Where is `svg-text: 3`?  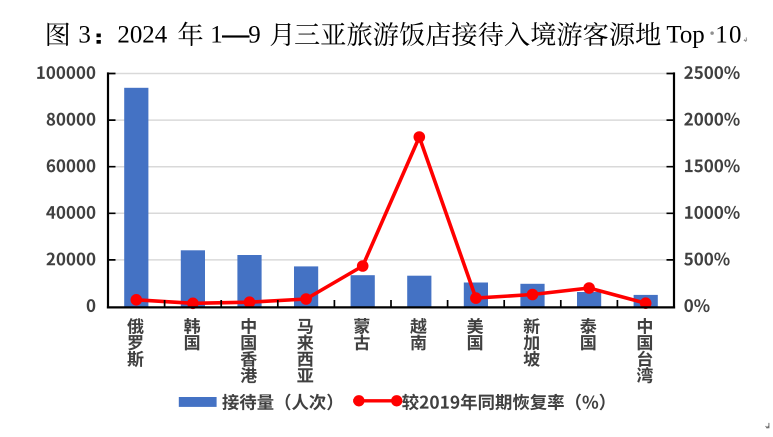 svg-text: 3 is located at coordinates (84, 34).